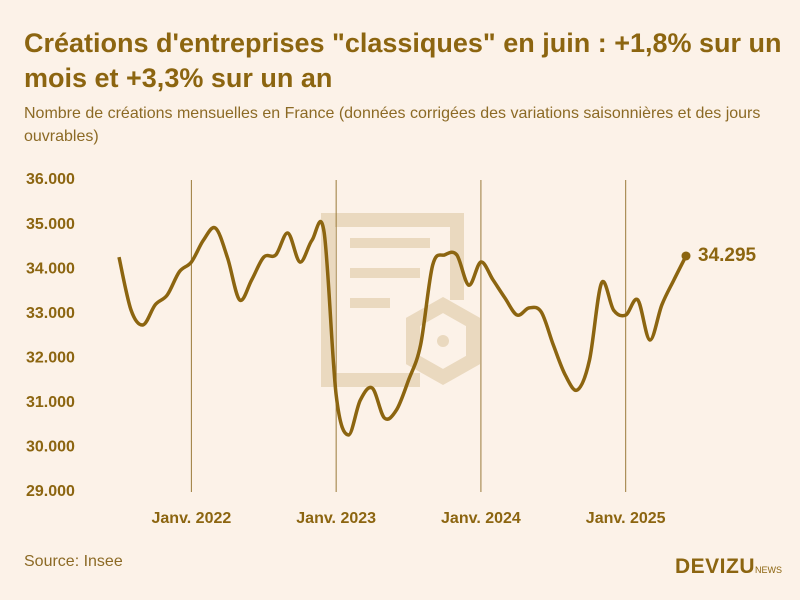 This screenshot has height=600, width=800. Describe the element at coordinates (714, 566) in the screenshot. I see `brand-name: DEVIZU` at that location.